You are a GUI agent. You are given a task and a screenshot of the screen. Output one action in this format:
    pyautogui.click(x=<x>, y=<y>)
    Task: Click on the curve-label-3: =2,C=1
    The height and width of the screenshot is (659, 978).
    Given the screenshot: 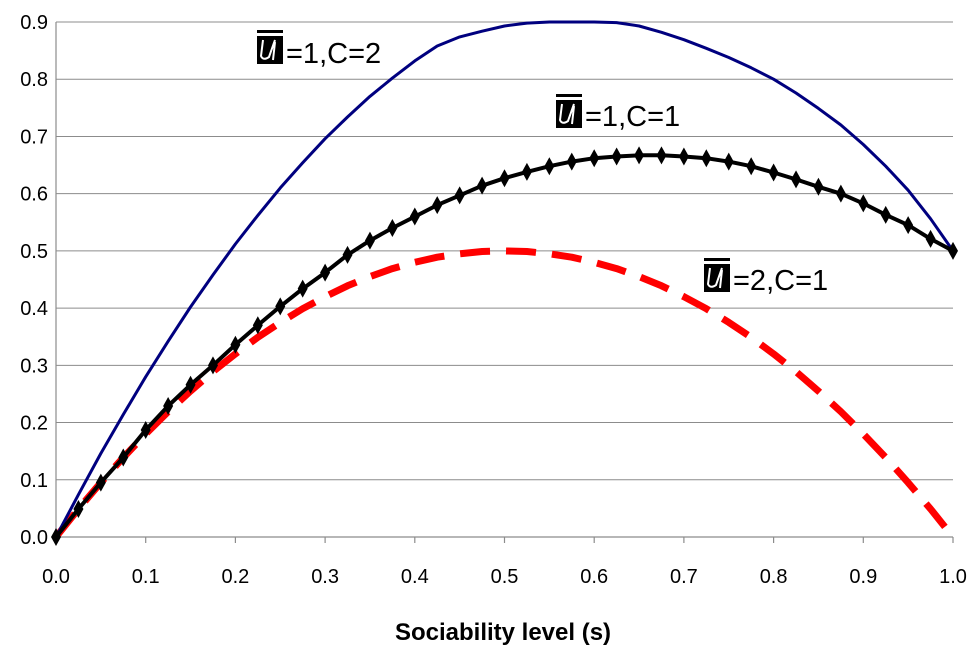 What is the action you would take?
    pyautogui.click(x=766, y=277)
    